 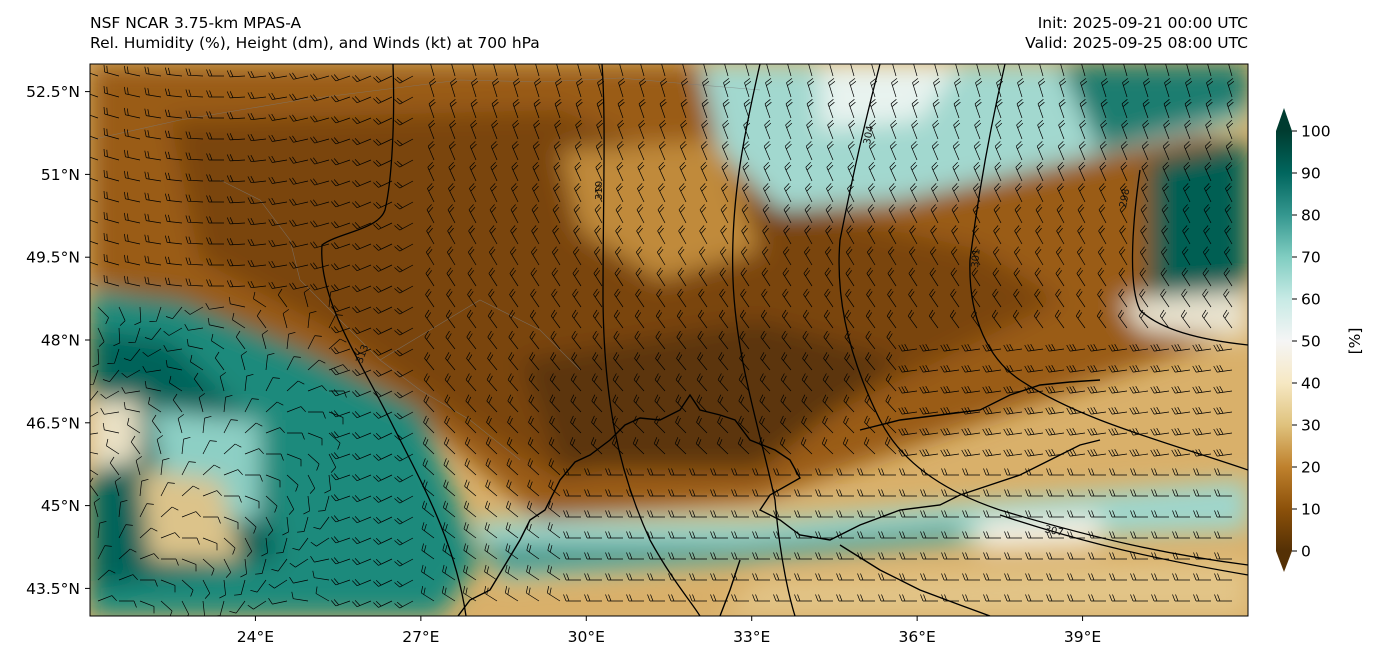 What do you see at coordinates (58, 340) in the screenshot?
I see `latitude-axis: 52.5°N 51°N 49.5°N 48°N 46.5°N 45°N 43.5°N` at bounding box center [58, 340].